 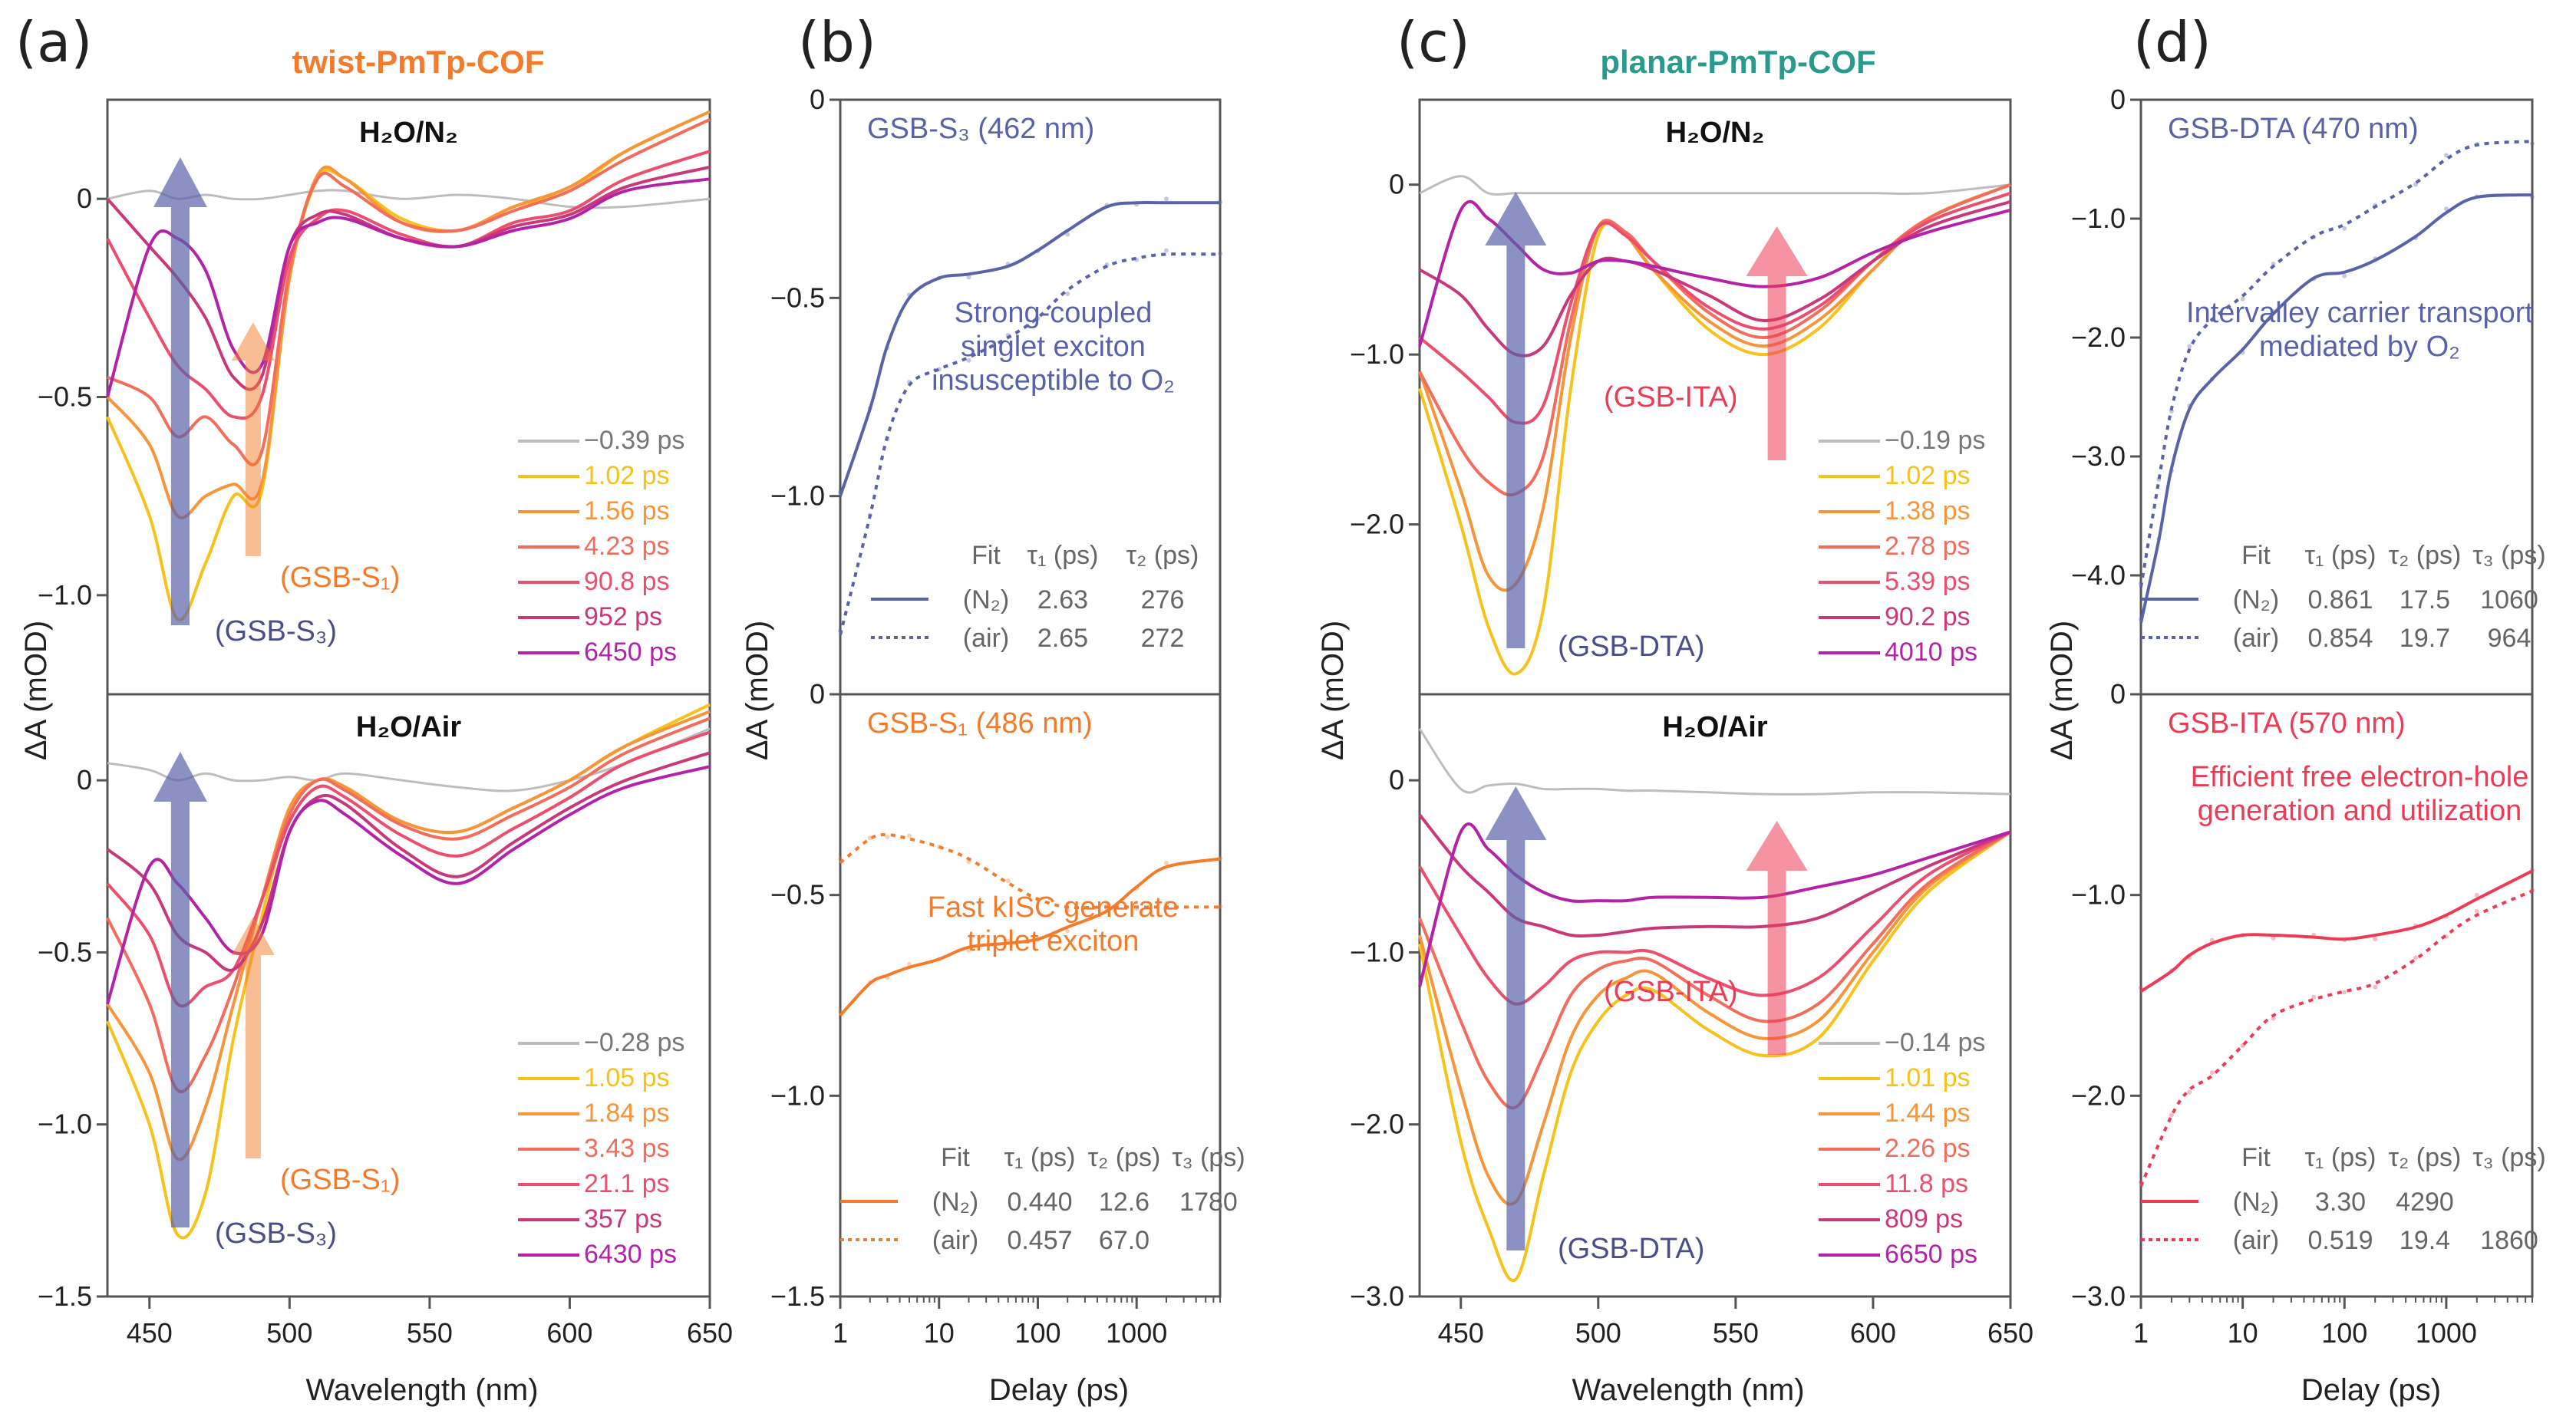 What do you see at coordinates (1062, 599) in the screenshot?
I see `fit-value: 2.63` at bounding box center [1062, 599].